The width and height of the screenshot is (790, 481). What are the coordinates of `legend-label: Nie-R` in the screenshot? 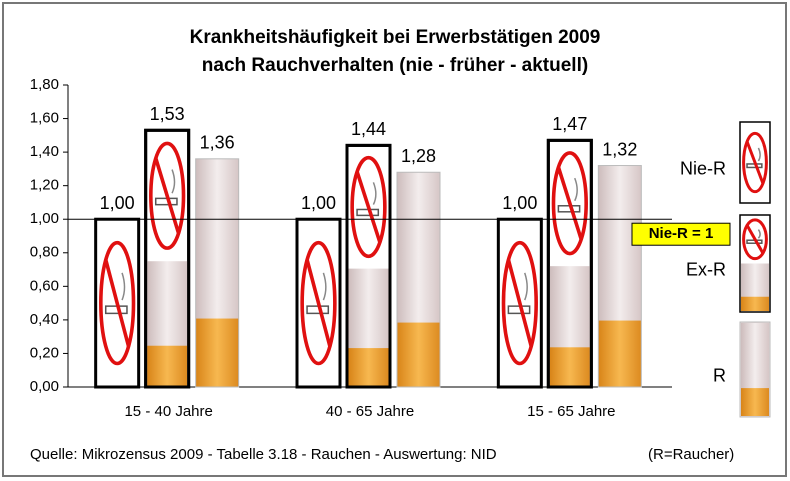 It's located at (703, 168).